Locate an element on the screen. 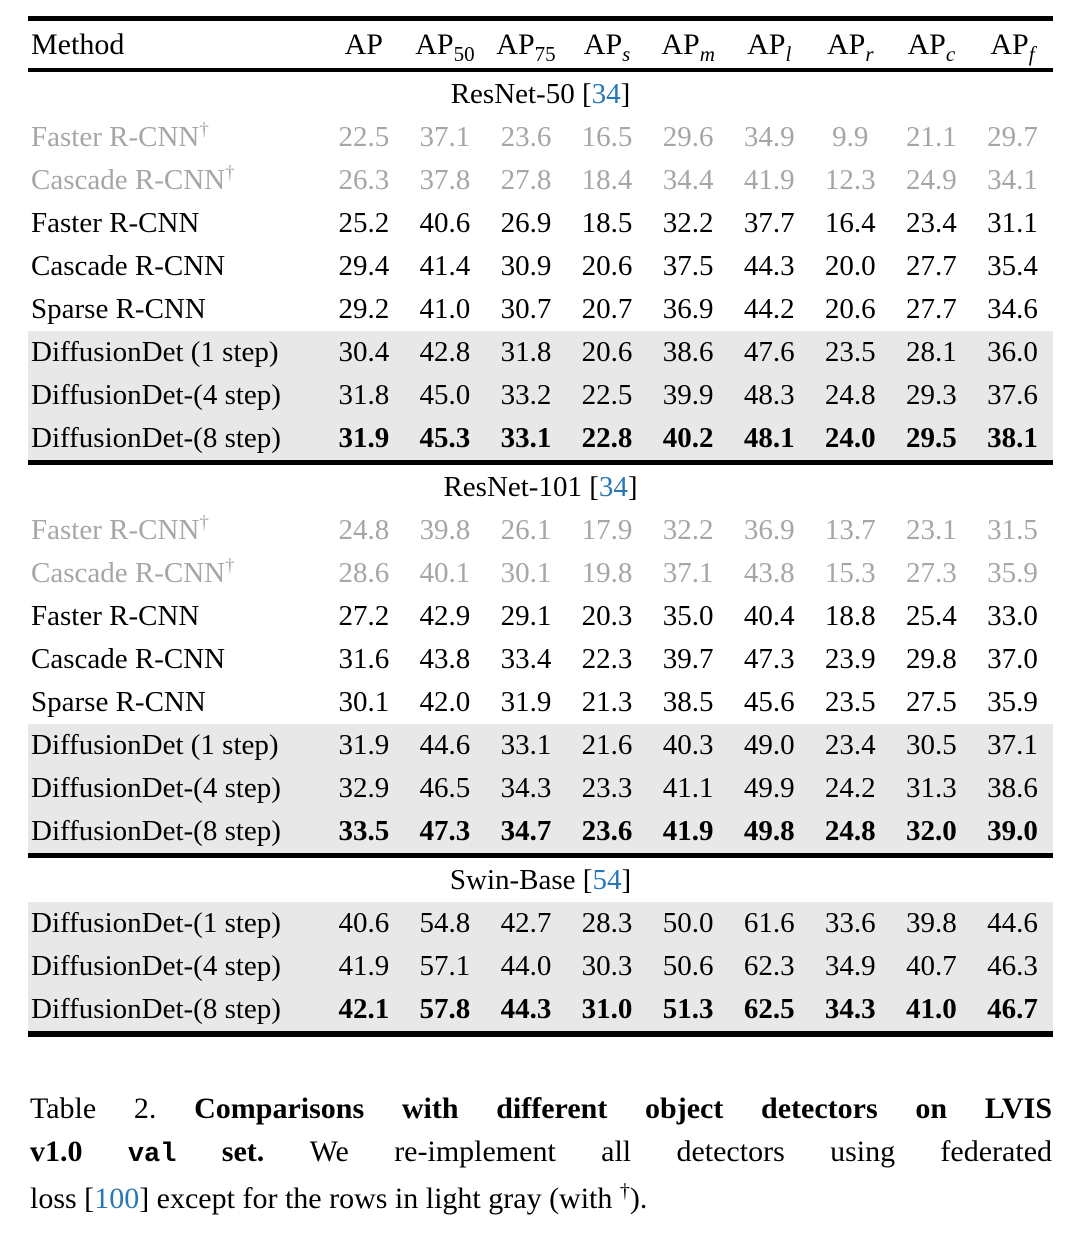  column-header-apm: APm is located at coordinates (688, 45).